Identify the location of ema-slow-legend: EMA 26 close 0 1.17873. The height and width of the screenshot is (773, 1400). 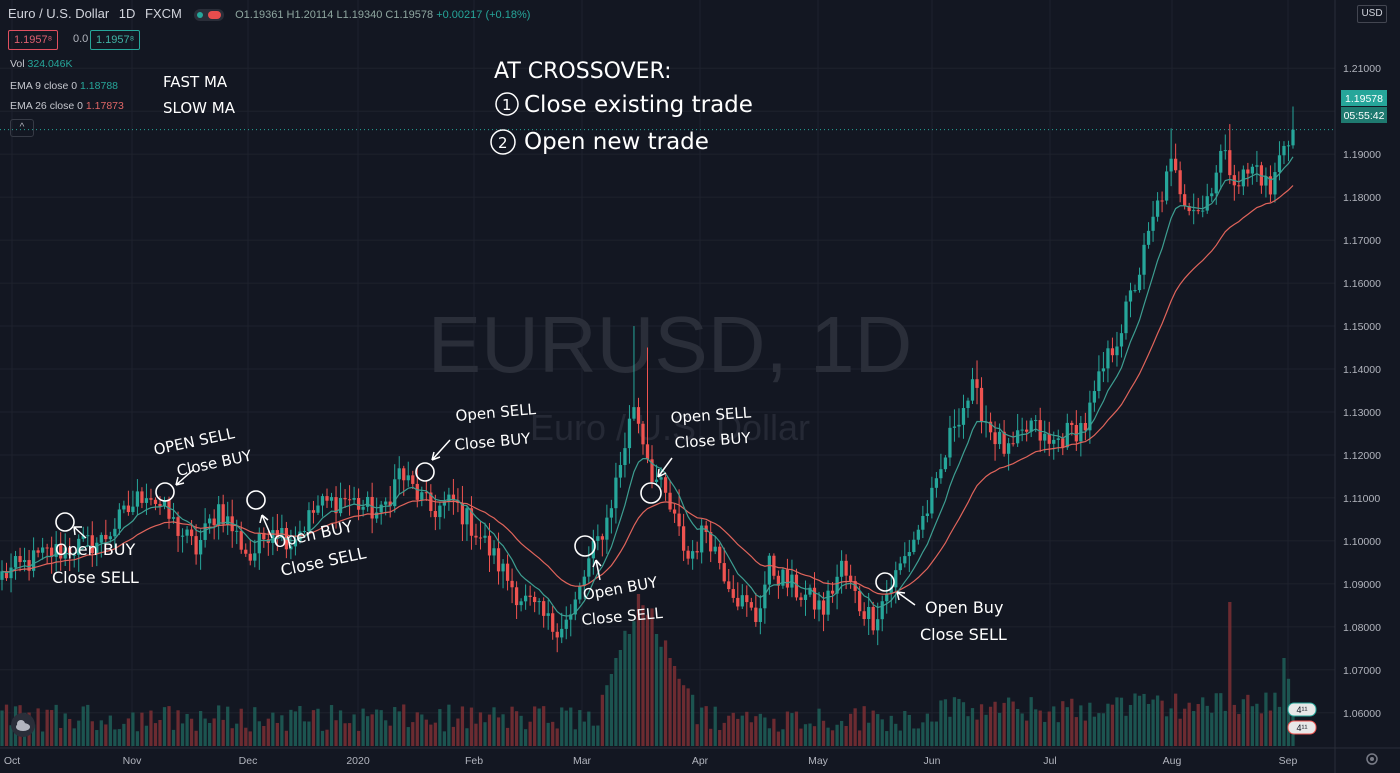
(67, 106).